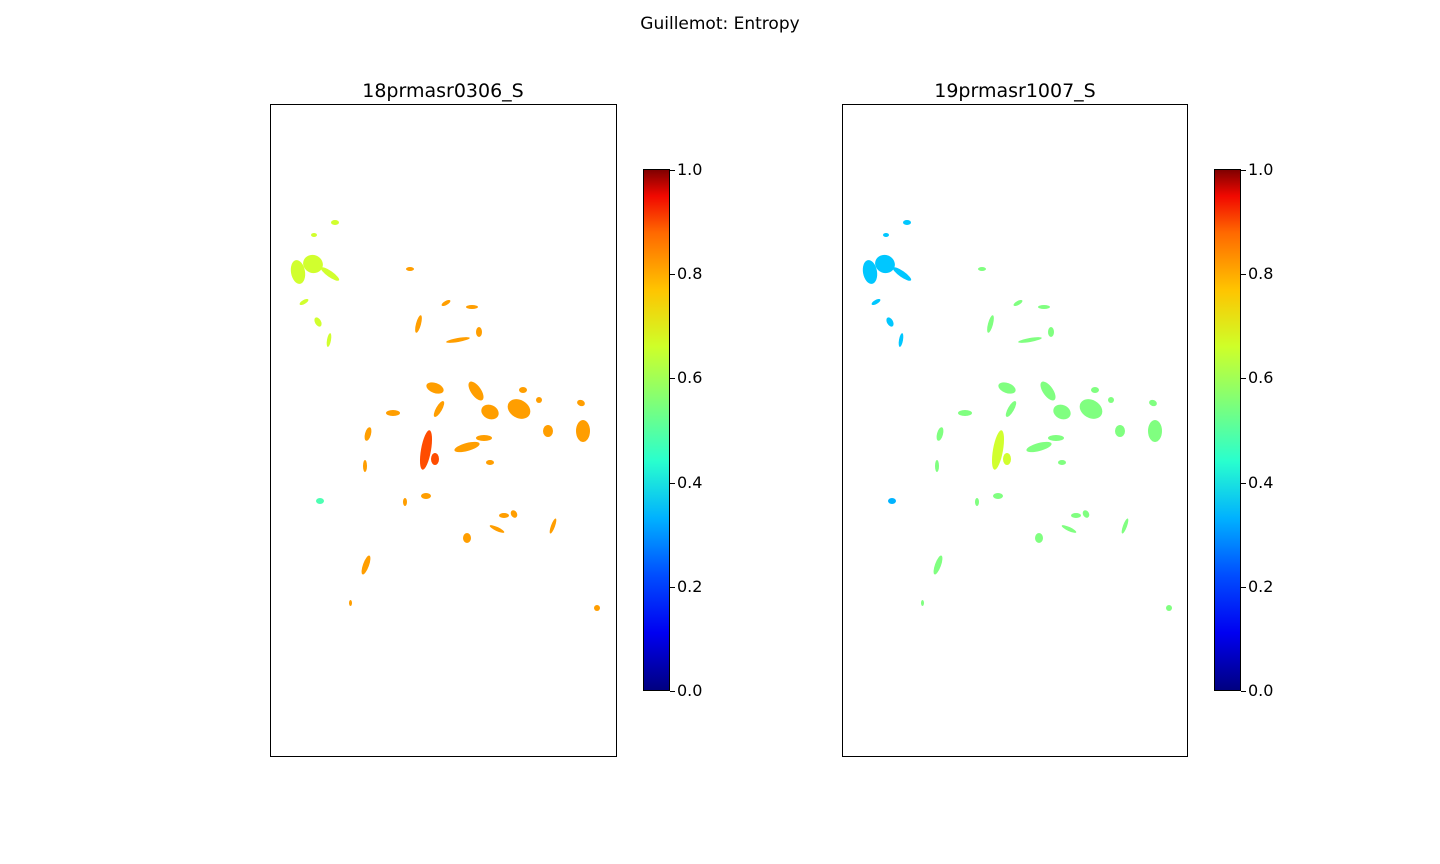 Image resolution: width=1440 pixels, height=864 pixels. Describe the element at coordinates (1227, 430) in the screenshot. I see `colorbar-right` at that location.